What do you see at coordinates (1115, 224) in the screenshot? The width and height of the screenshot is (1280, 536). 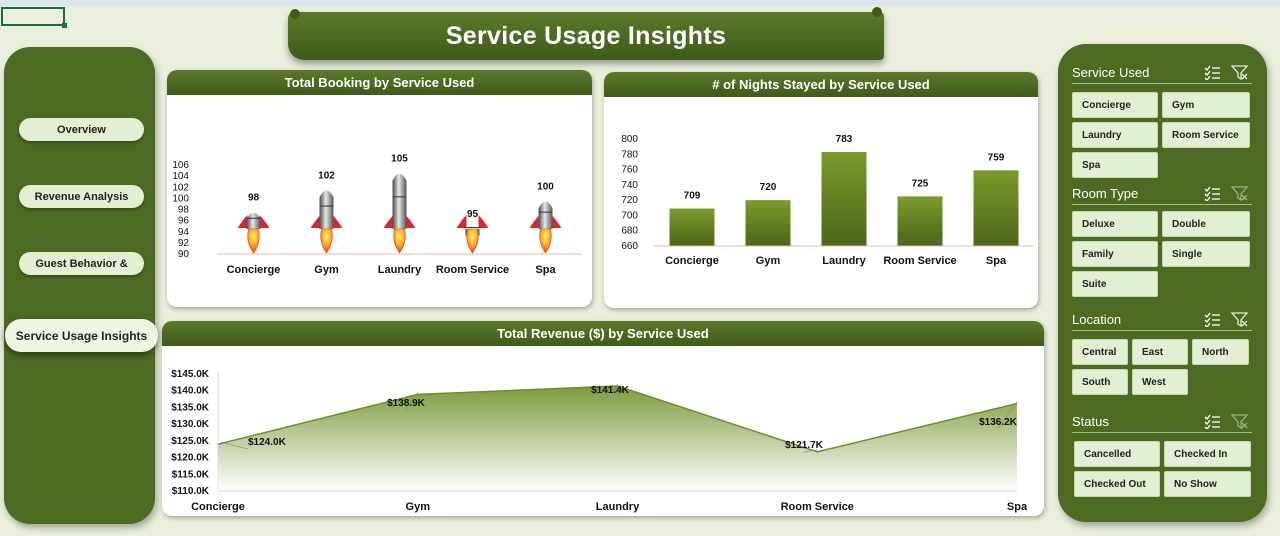 I see `slicer-option-deluxe: Deluxe` at bounding box center [1115, 224].